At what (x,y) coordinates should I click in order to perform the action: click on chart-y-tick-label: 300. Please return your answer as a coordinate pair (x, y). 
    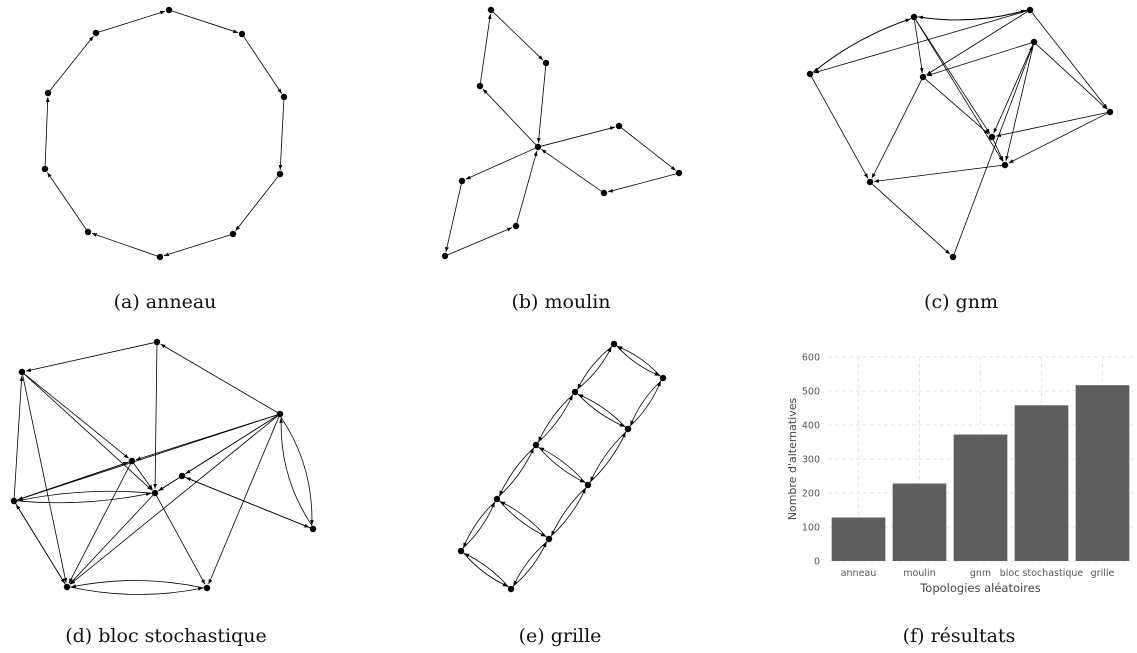
    Looking at the image, I should click on (811, 460).